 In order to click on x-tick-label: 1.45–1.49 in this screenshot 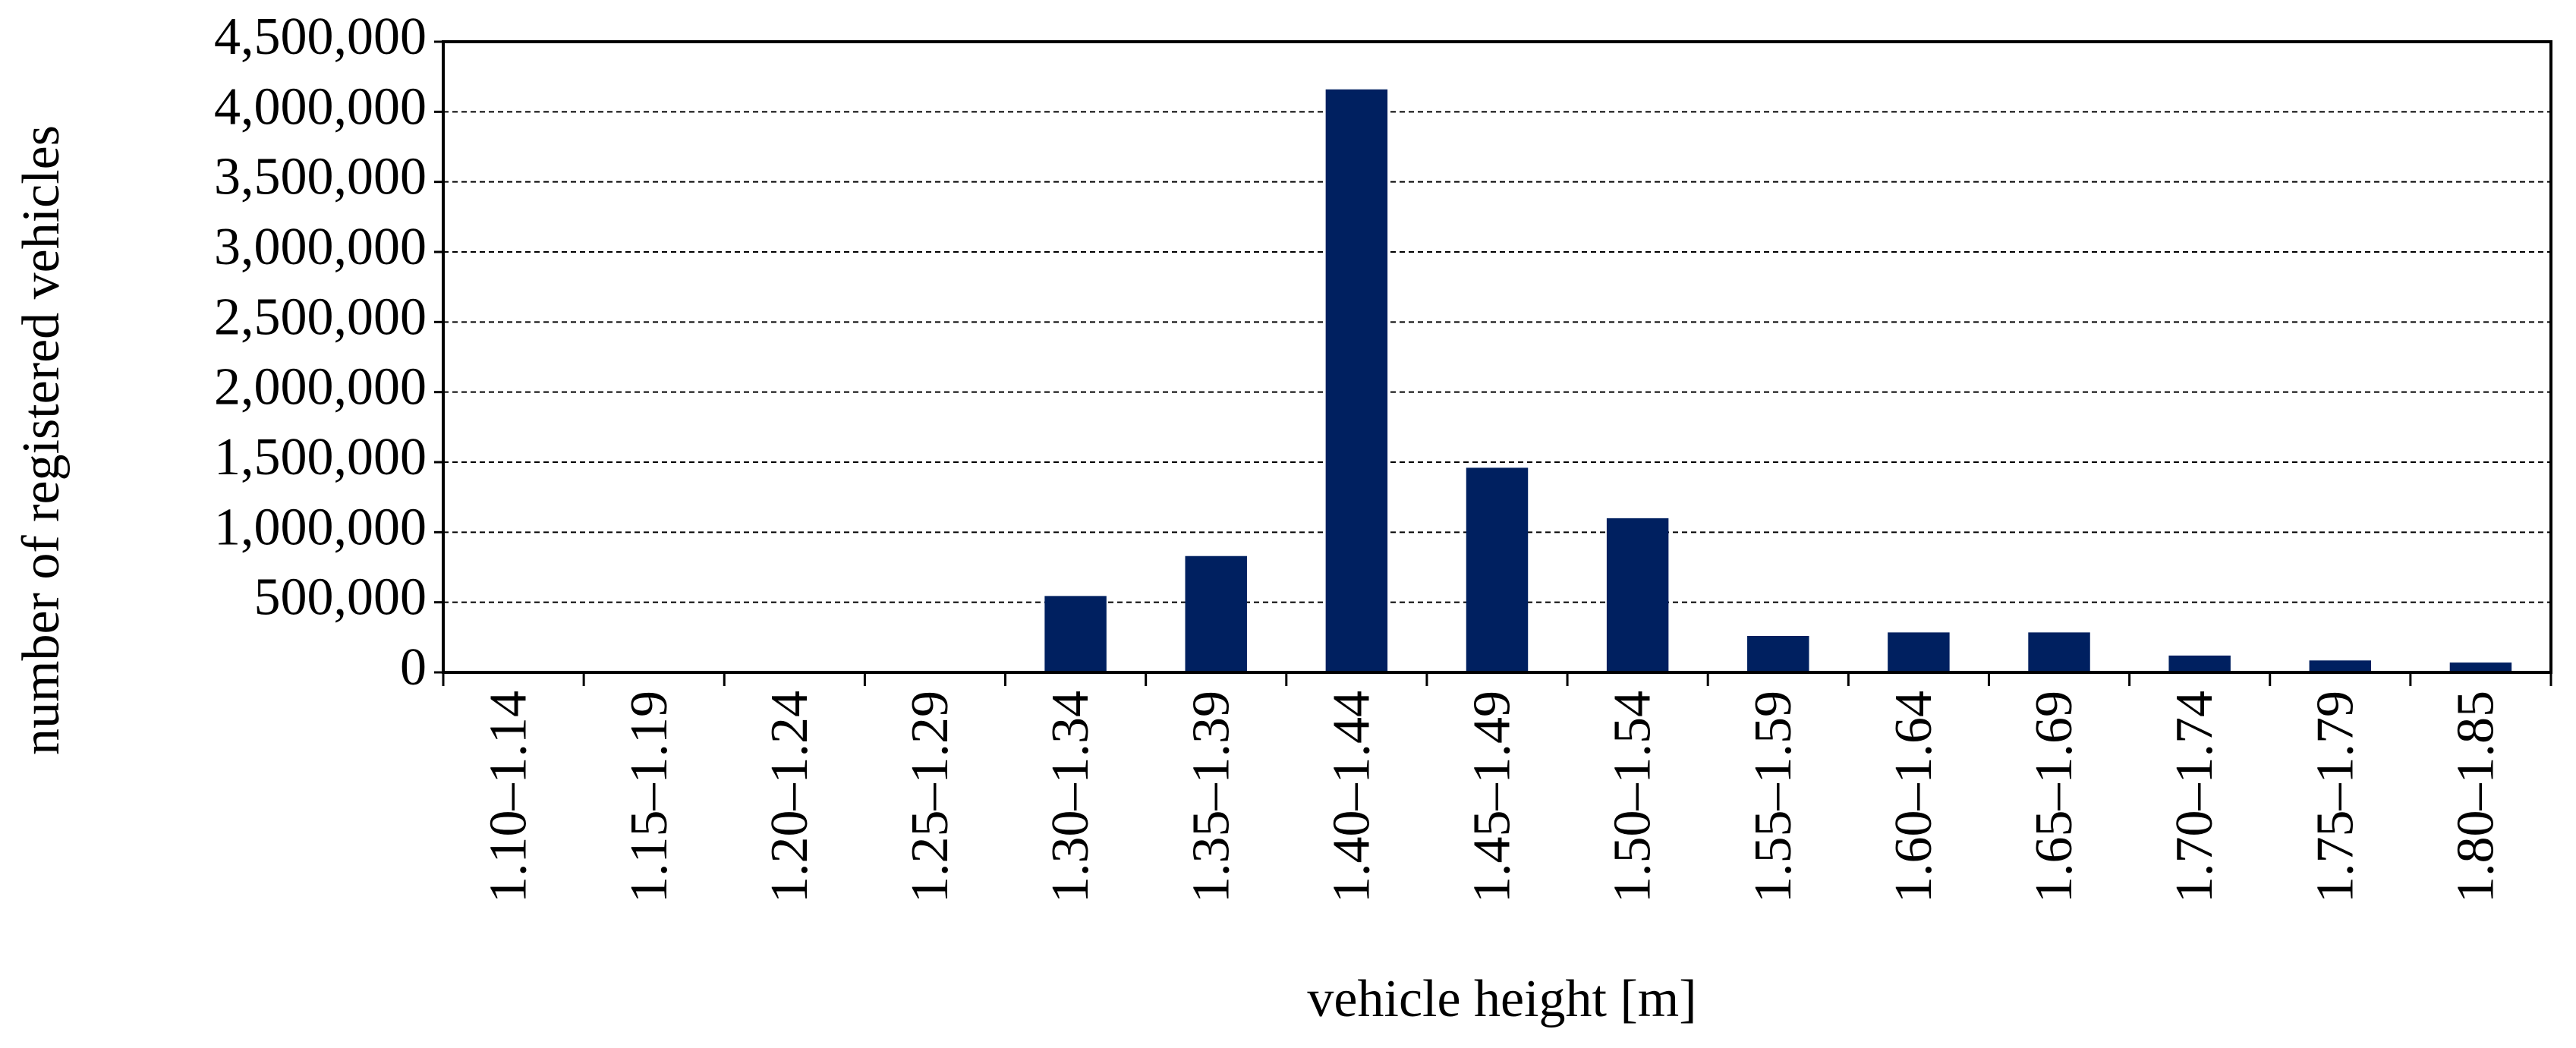, I will do `click(1492, 797)`.